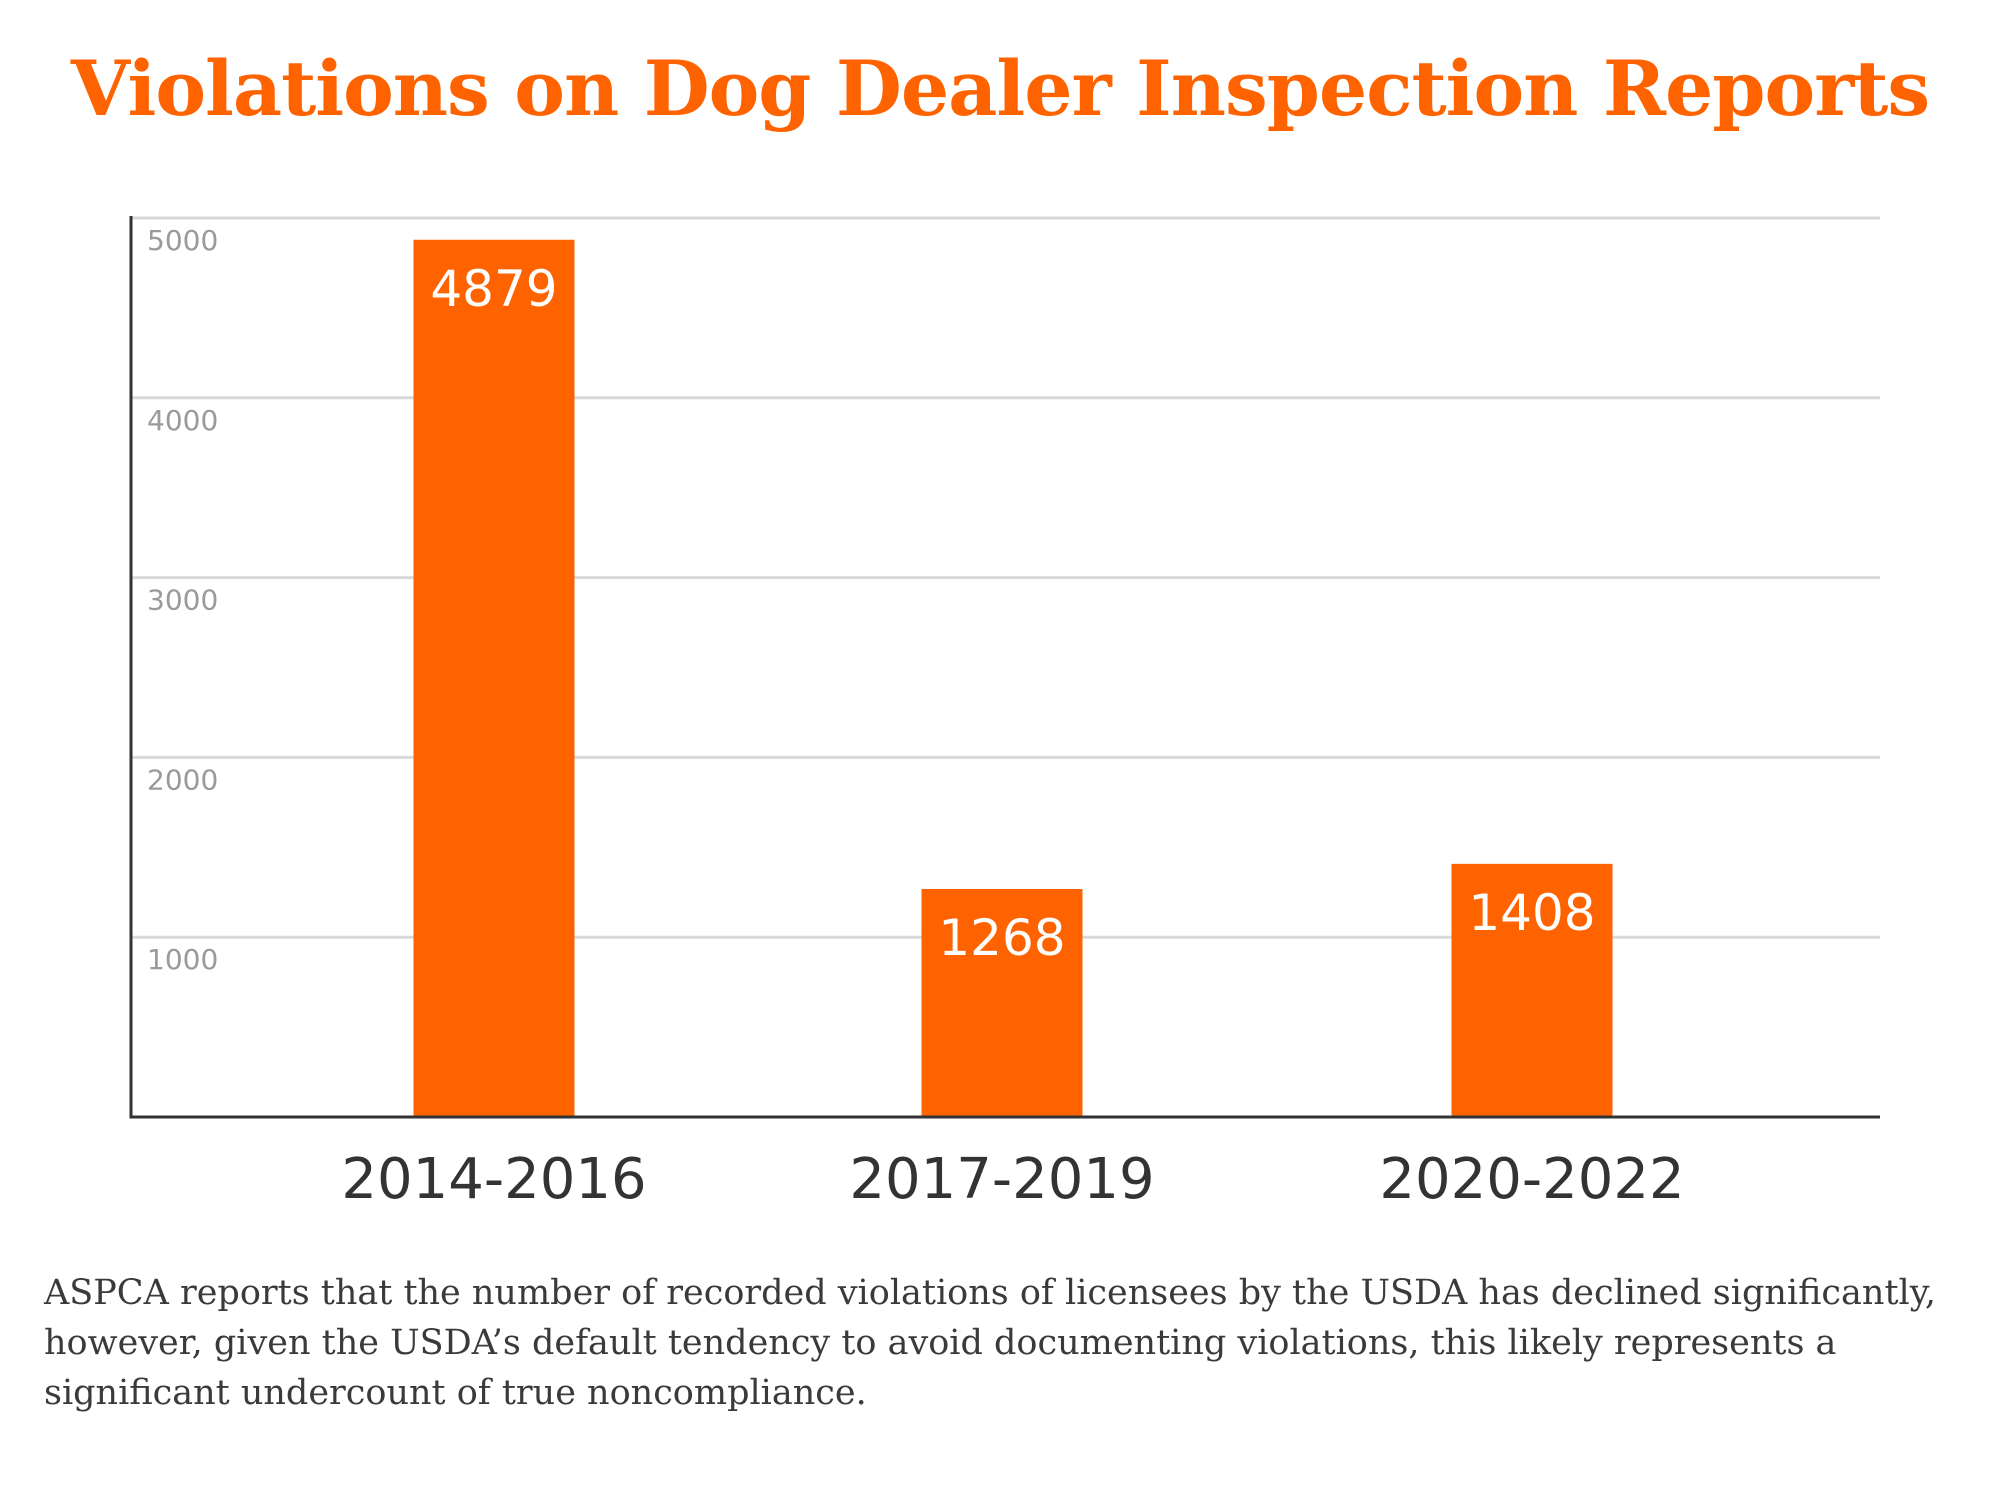 This screenshot has height=1491, width=2000. Describe the element at coordinates (182, 779) in the screenshot. I see `y-tick-label: 2000` at that location.